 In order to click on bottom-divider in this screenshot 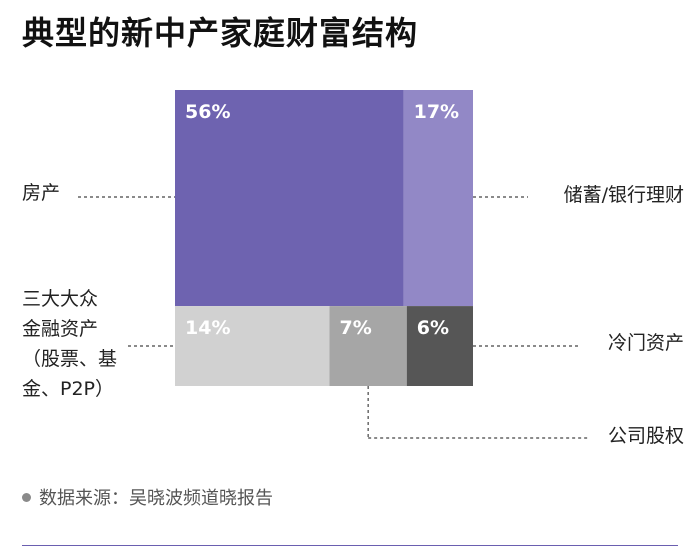, I will do `click(350, 545)`.